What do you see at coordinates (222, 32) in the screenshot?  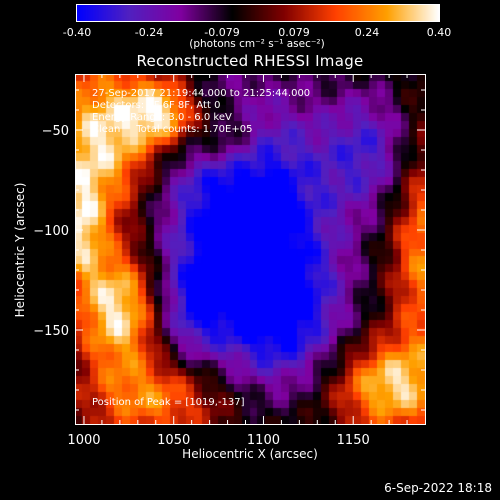 I see `colorbar-tick-label: -0.079` at bounding box center [222, 32].